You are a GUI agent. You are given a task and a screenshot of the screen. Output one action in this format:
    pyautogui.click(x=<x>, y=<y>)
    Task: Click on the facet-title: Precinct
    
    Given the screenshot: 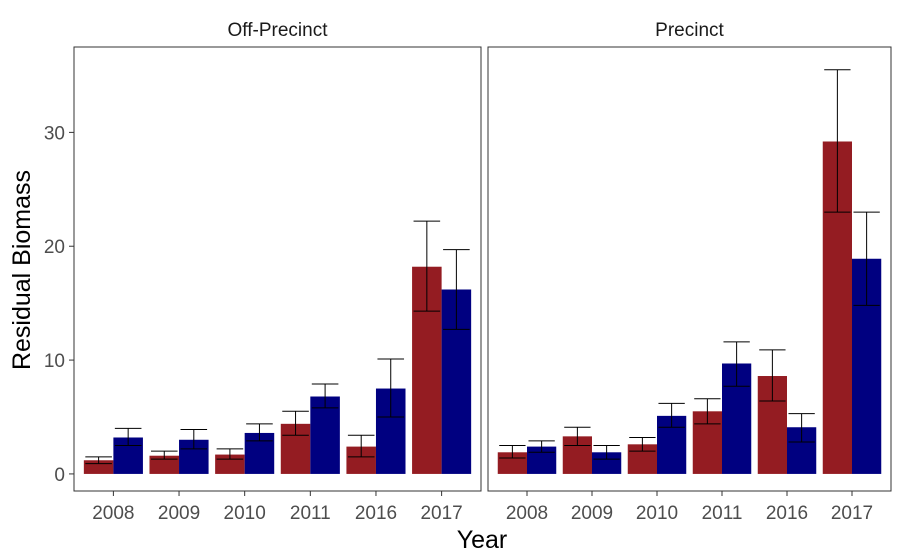 What is the action you would take?
    pyautogui.click(x=689, y=30)
    